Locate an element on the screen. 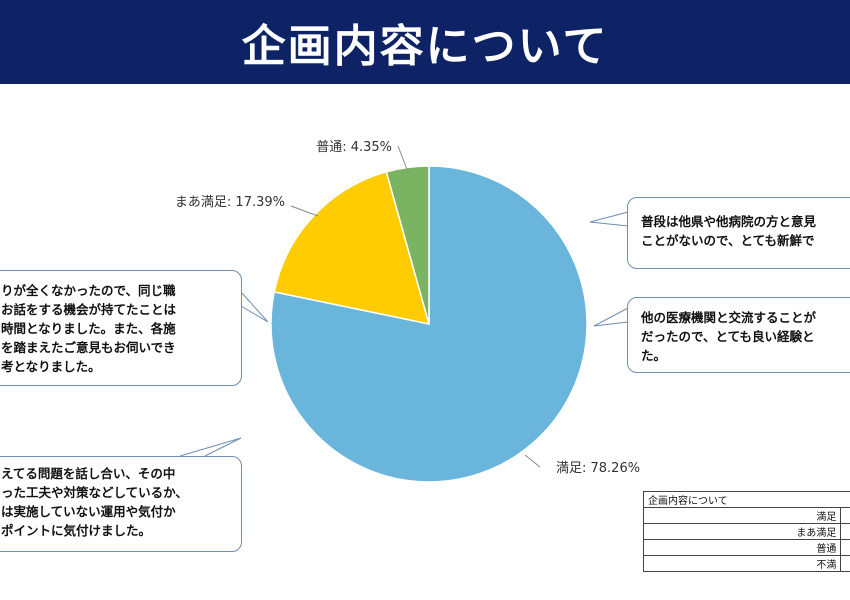  slice-futsuu is located at coordinates (407, 245).